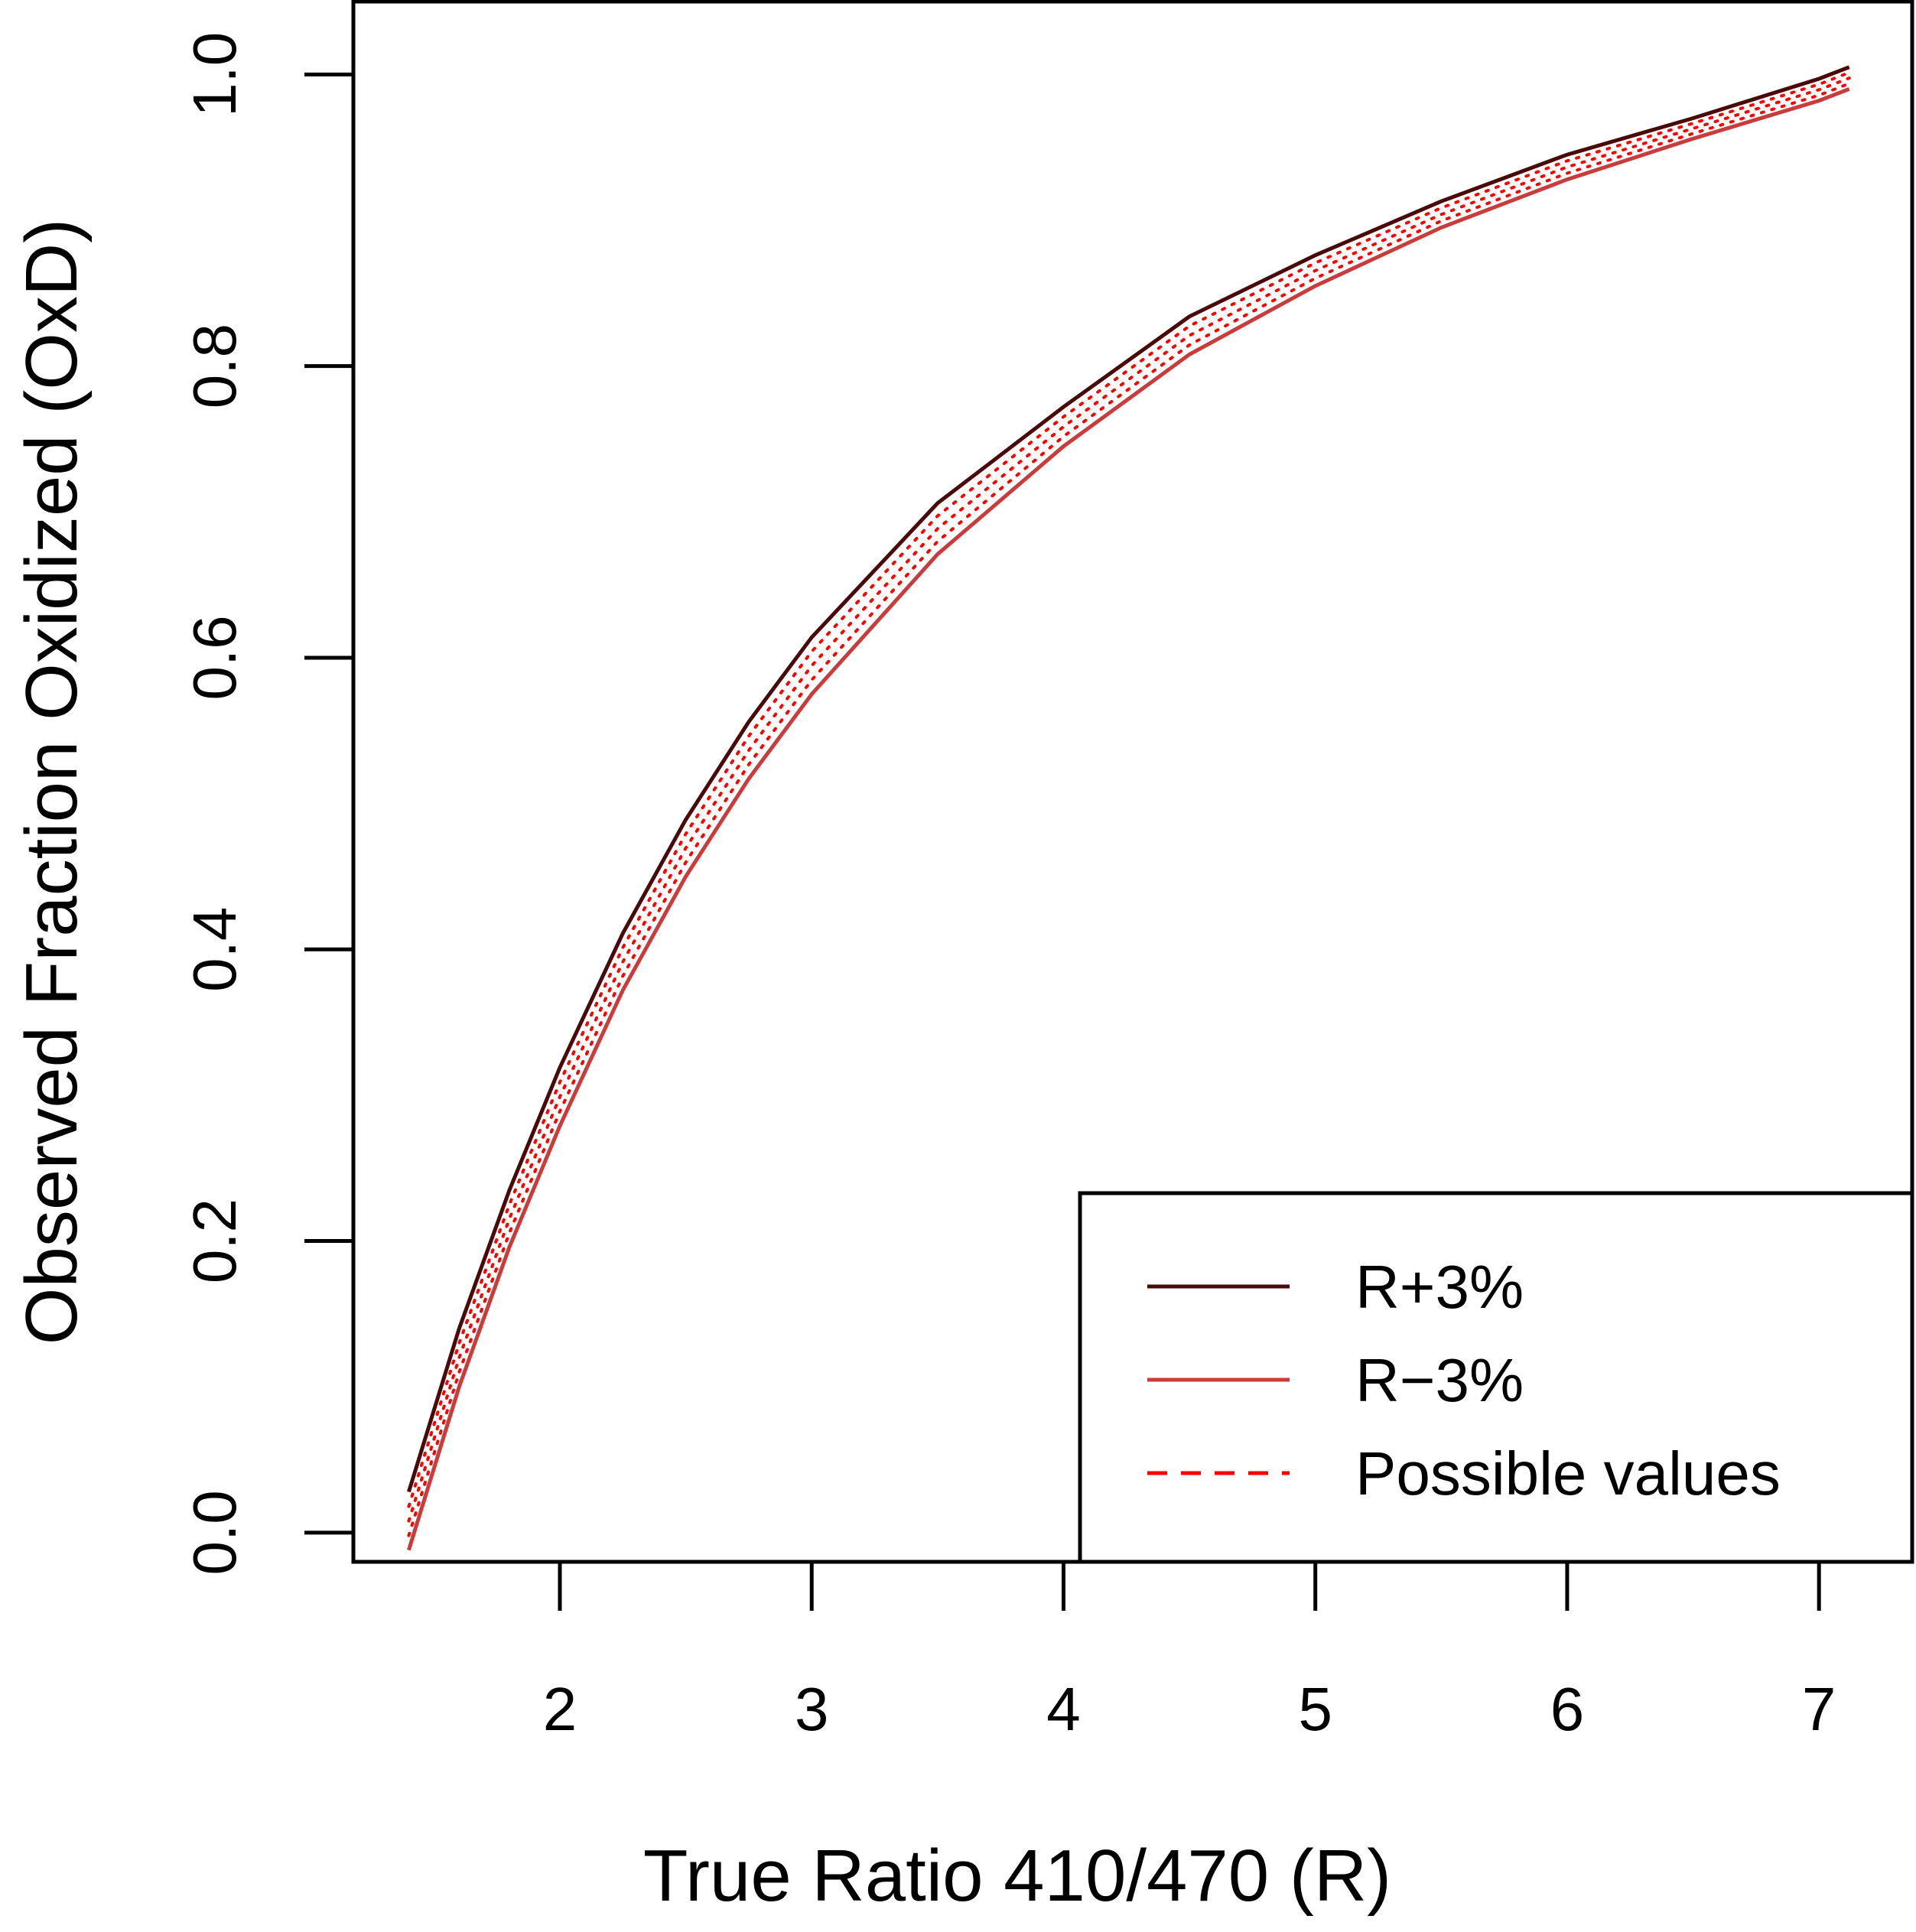  What do you see at coordinates (1567, 1709) in the screenshot?
I see `x-tick-label: 6` at bounding box center [1567, 1709].